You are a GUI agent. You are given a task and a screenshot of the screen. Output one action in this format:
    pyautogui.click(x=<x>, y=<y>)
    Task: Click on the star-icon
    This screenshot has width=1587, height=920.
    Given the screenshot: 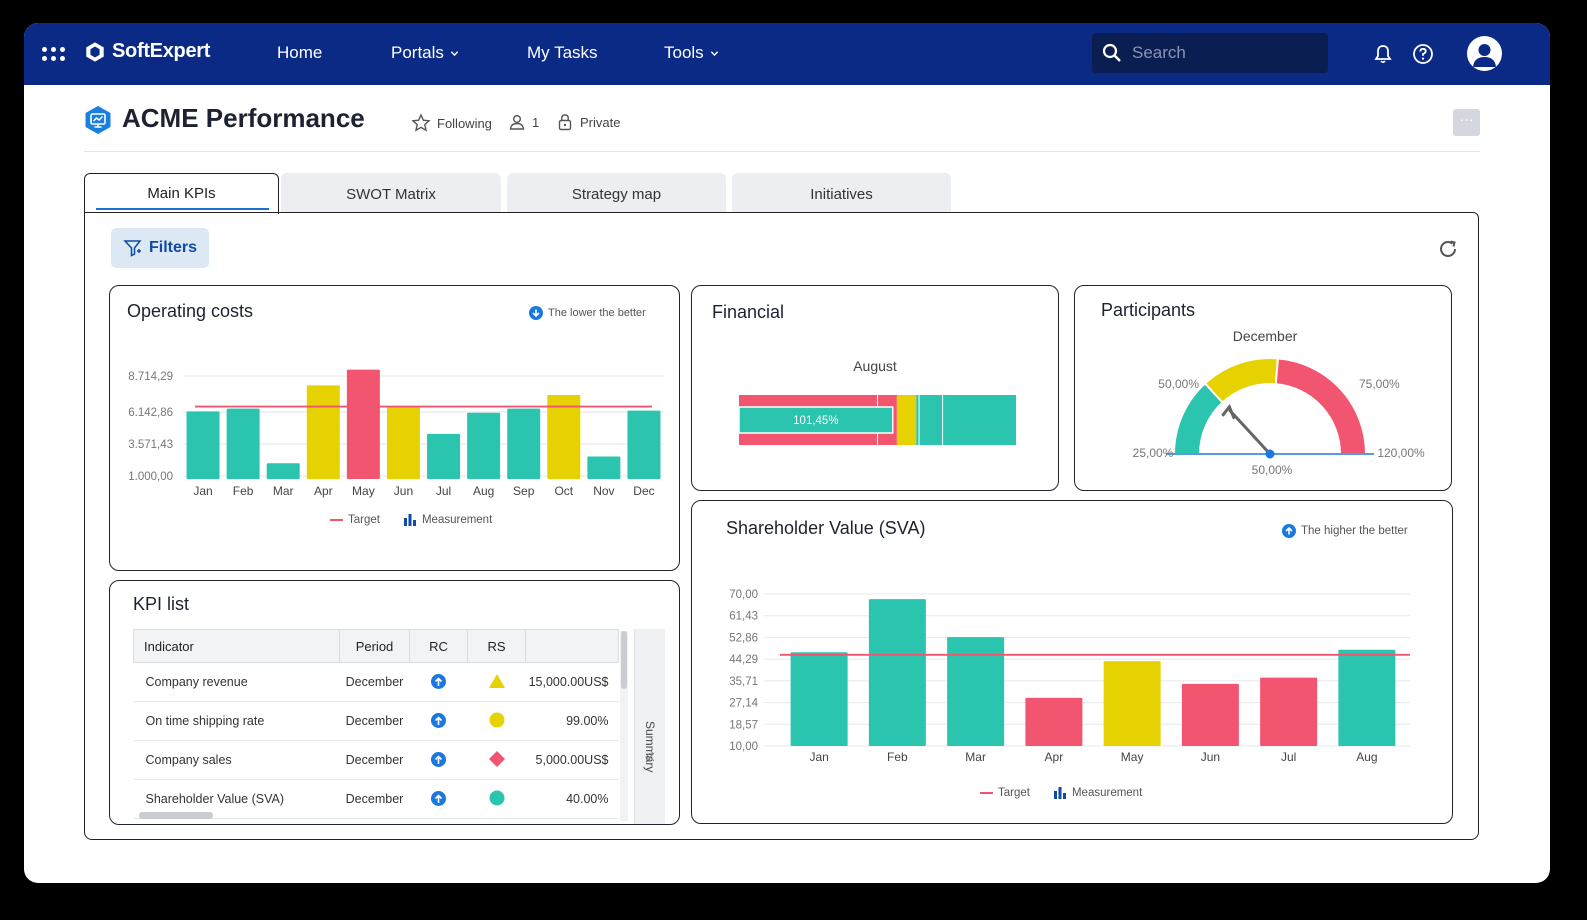 What is the action you would take?
    pyautogui.click(x=421, y=122)
    